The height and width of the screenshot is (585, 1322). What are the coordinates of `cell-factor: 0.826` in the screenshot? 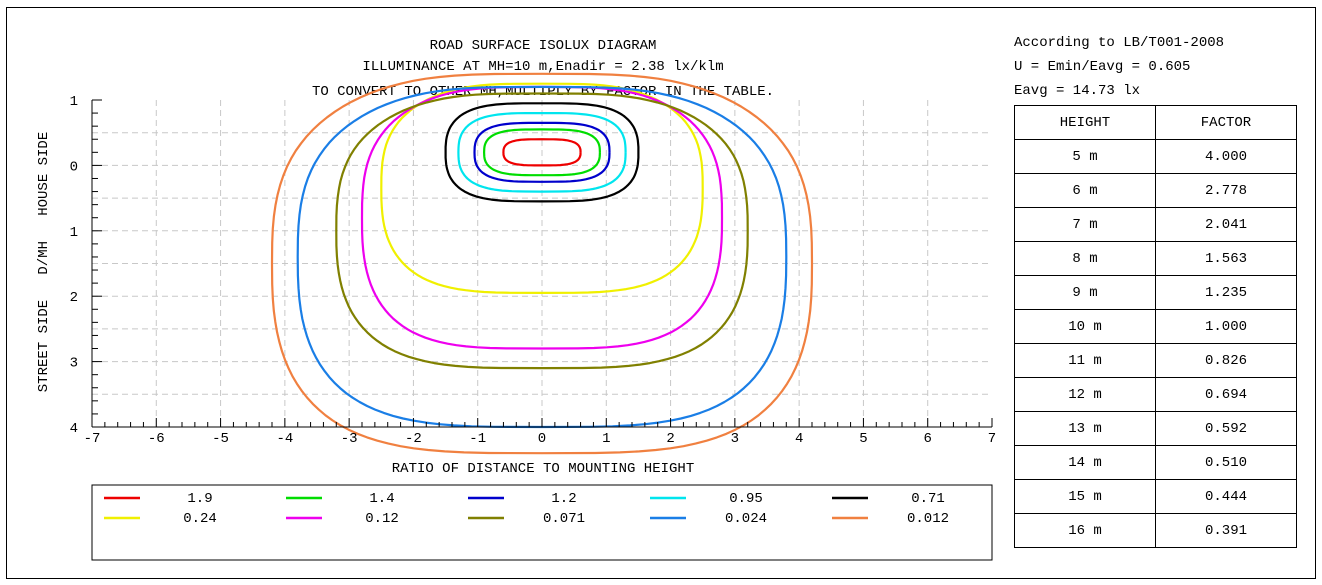 It's located at (1226, 360).